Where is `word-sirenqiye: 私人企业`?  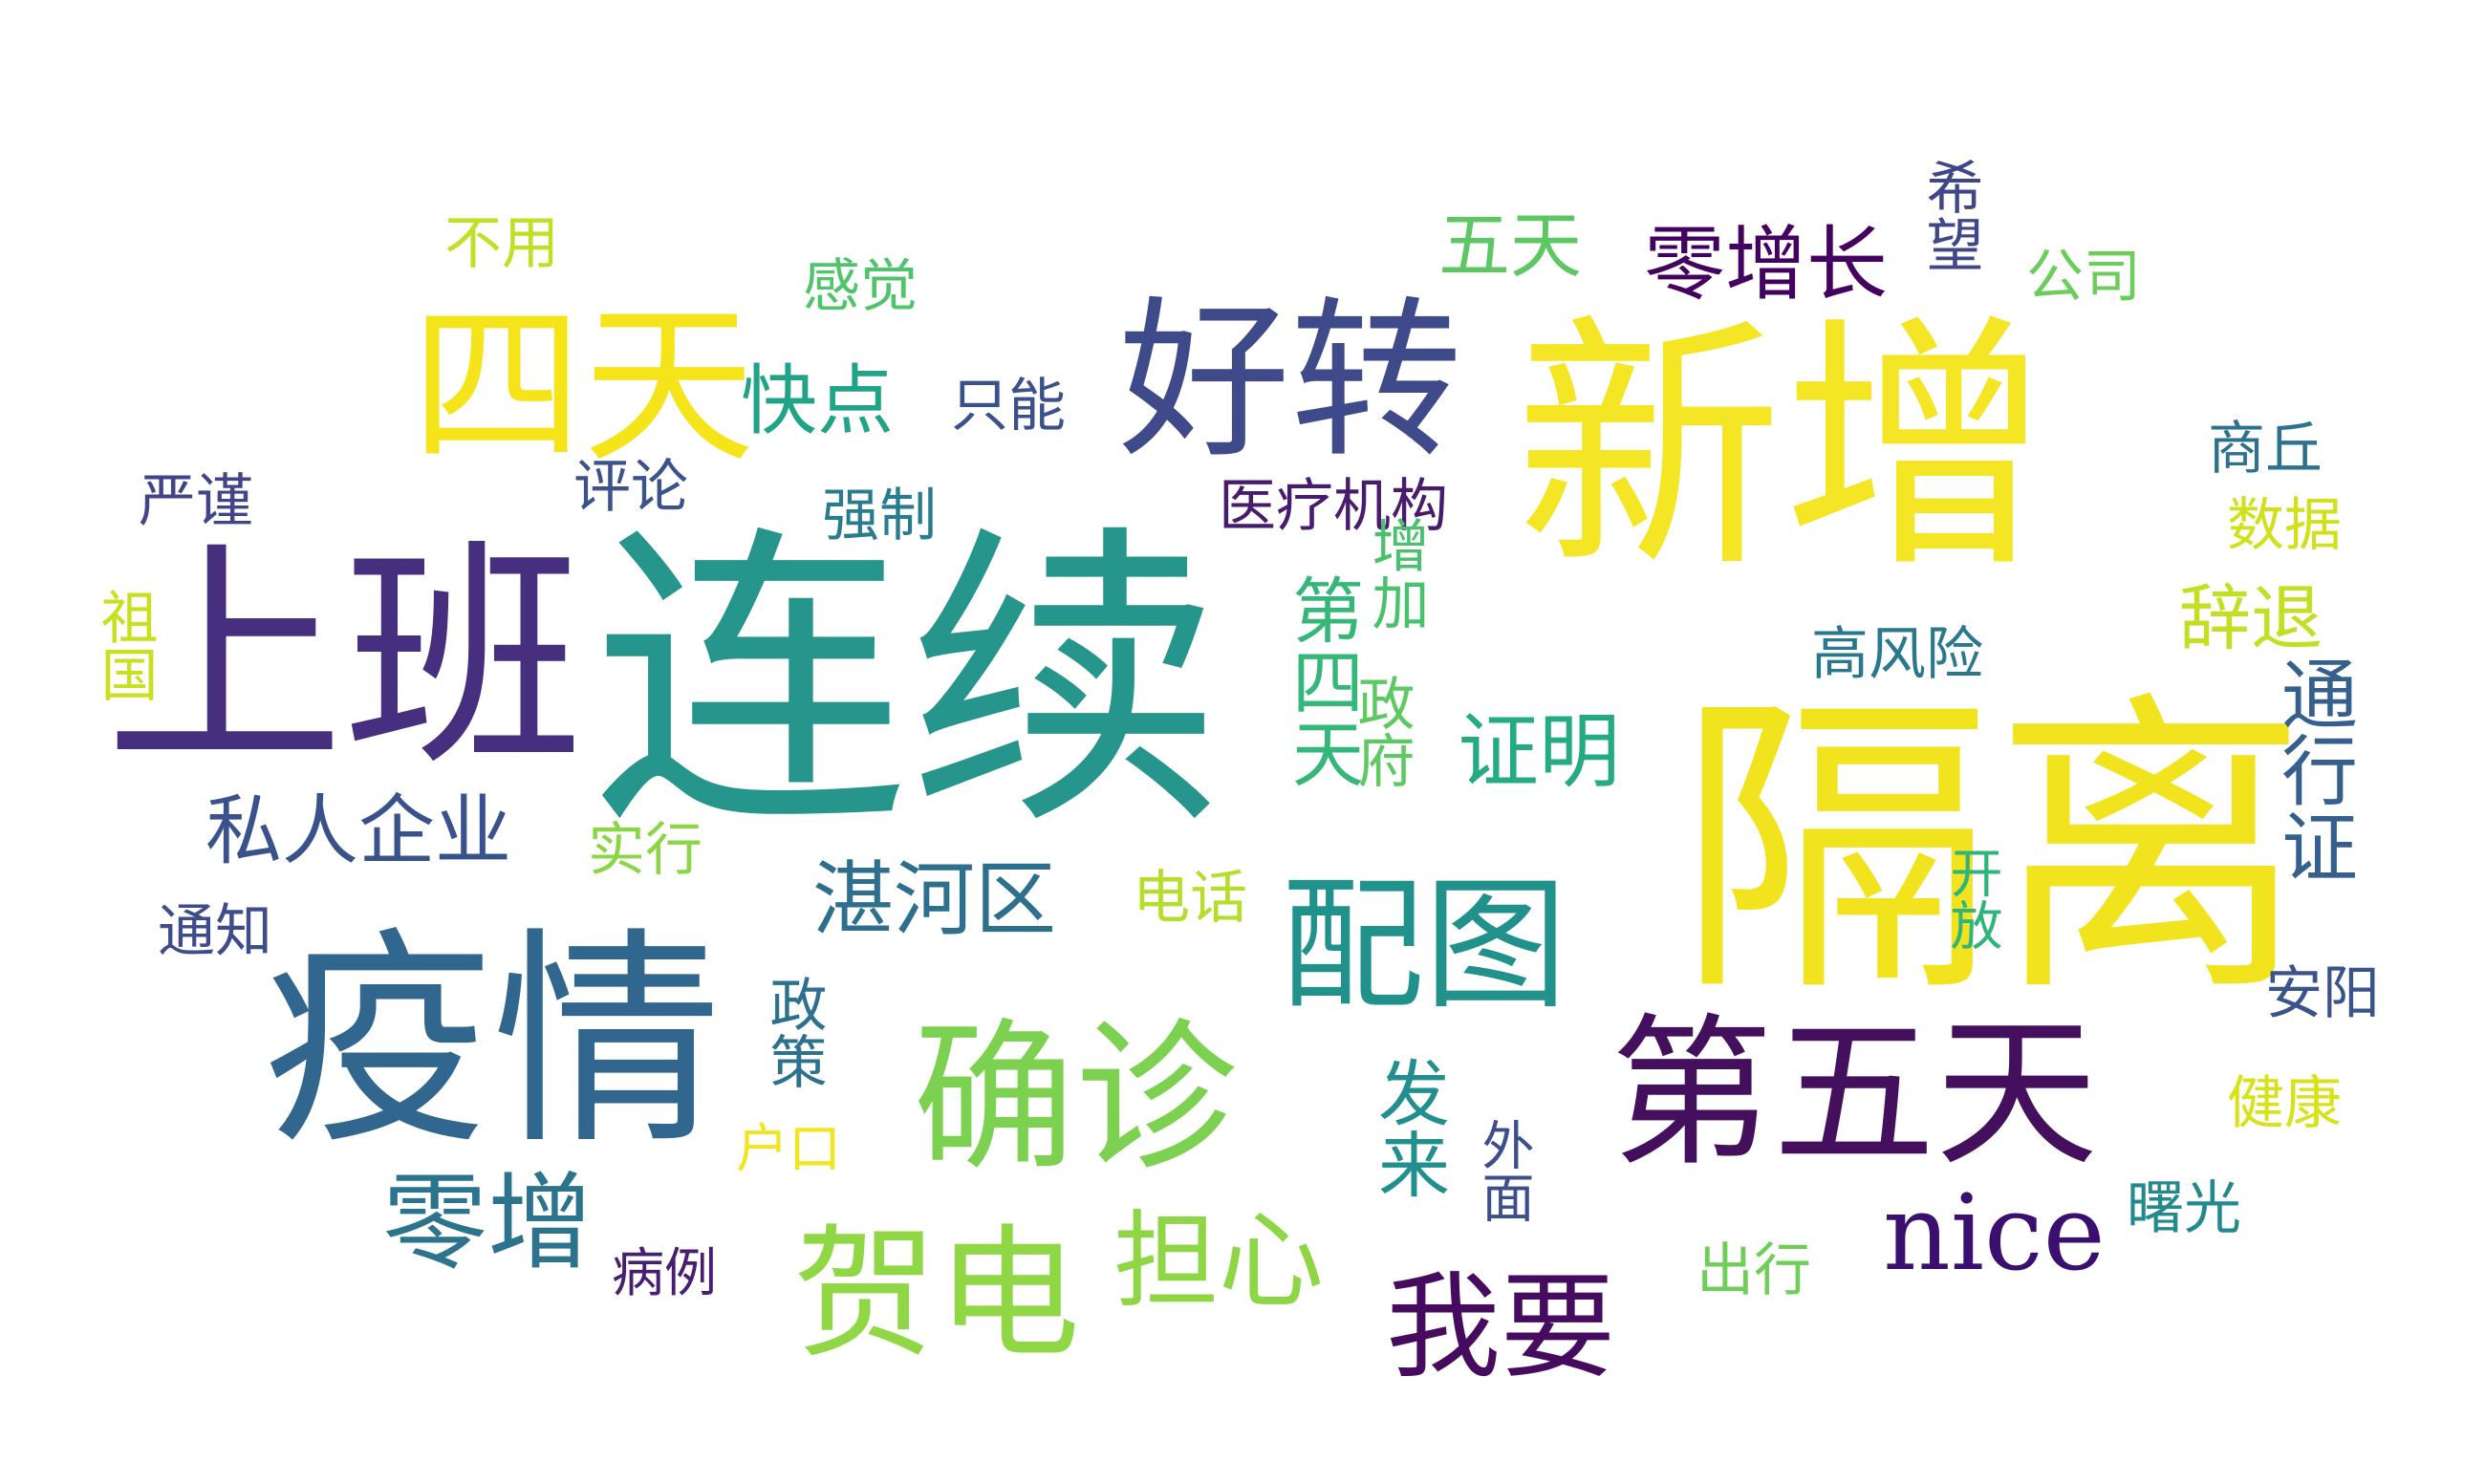 word-sirenqiye: 私人企业 is located at coordinates (358, 831).